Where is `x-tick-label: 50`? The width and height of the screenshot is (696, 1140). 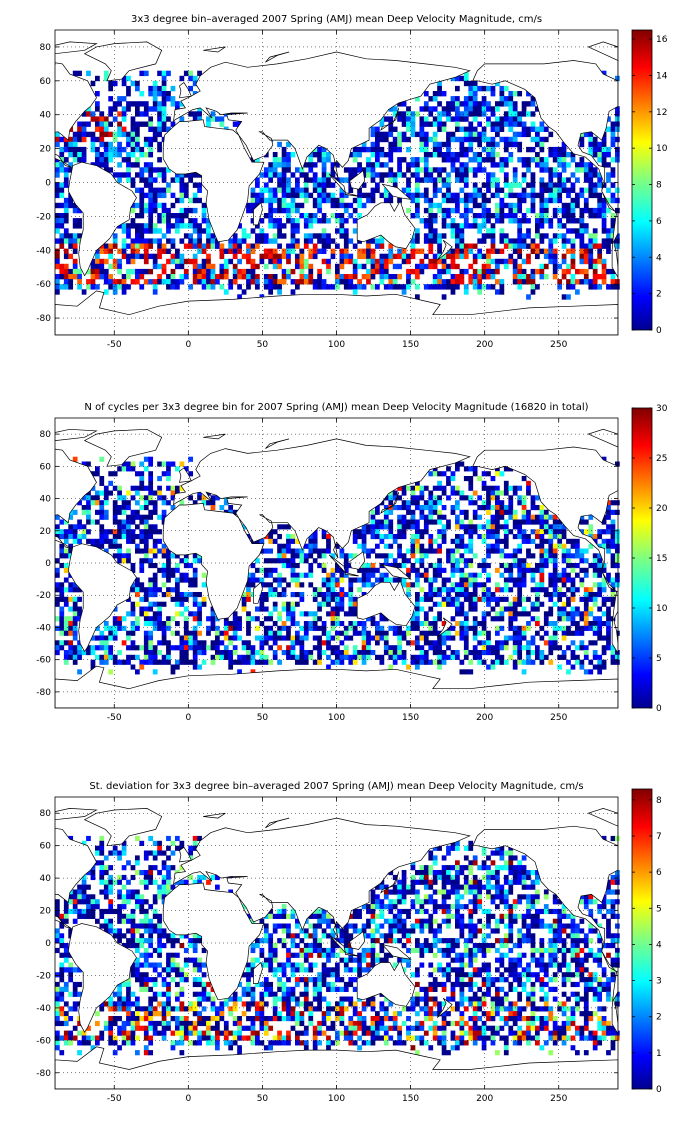 x-tick-label: 50 is located at coordinates (263, 718).